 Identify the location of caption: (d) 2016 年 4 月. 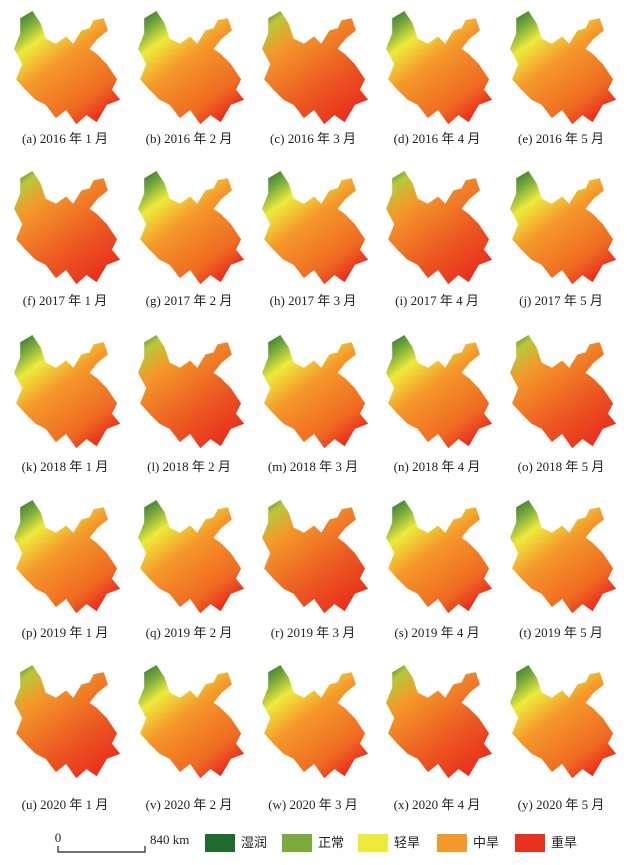
(437, 138).